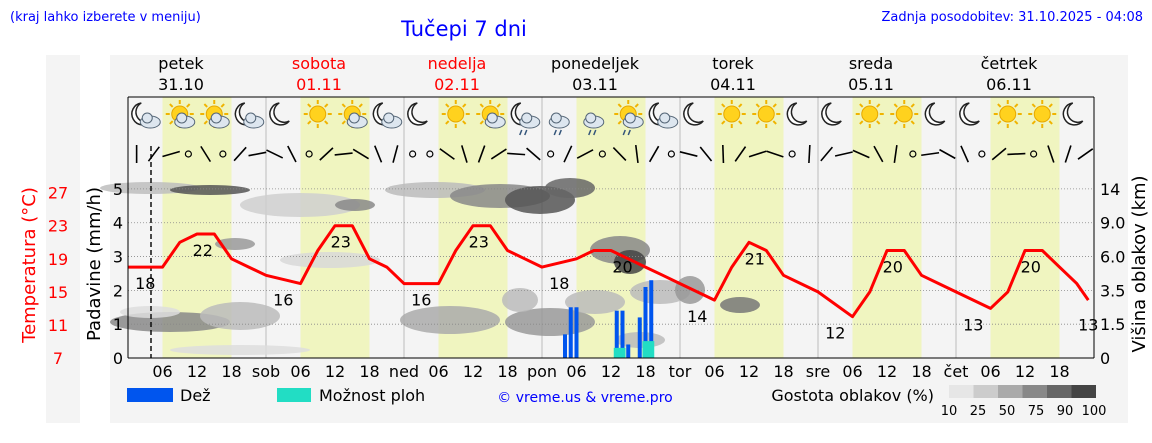 This screenshot has width=1152, height=443. Describe the element at coordinates (697, 316) in the screenshot. I see `temperature-label: 14` at that location.